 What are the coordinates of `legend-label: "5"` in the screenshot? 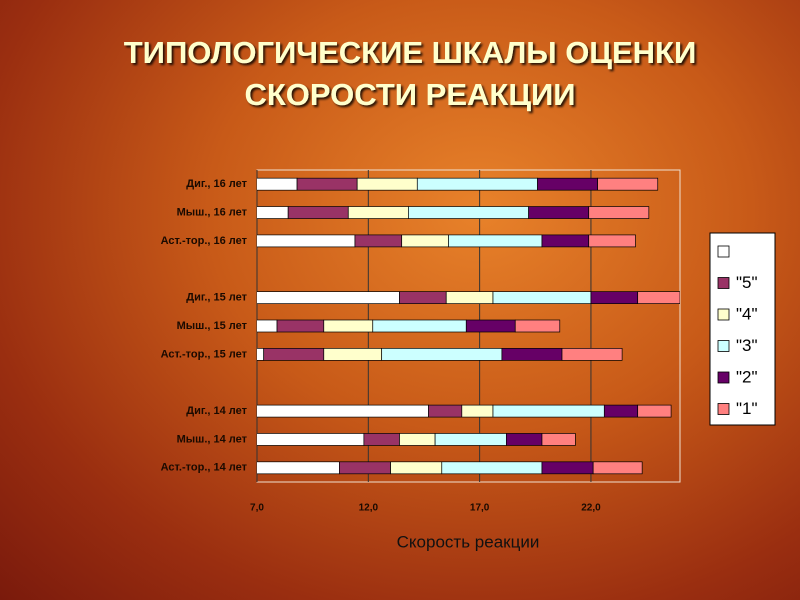 It's located at (747, 282).